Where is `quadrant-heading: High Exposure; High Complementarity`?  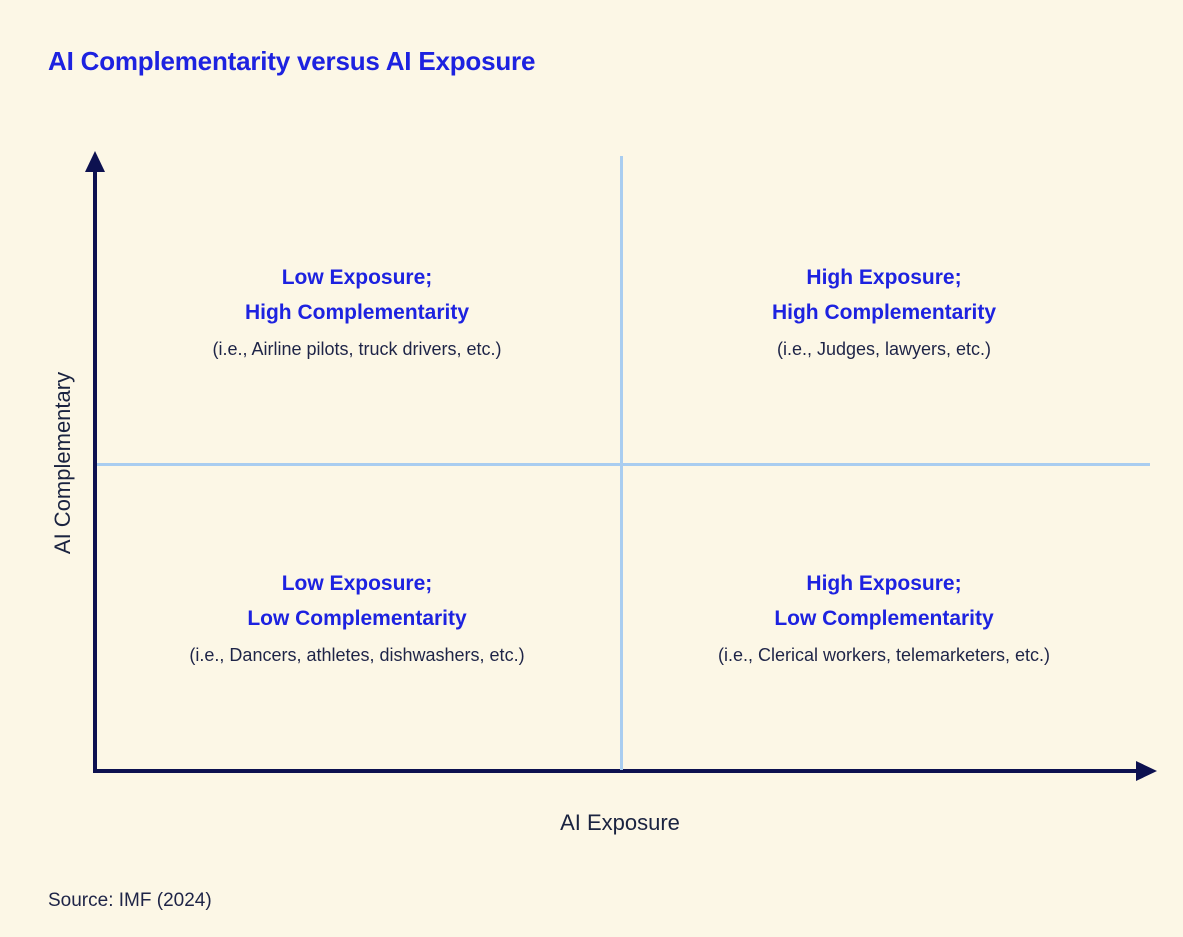
quadrant-heading: High Exposure; High Complementarity is located at coordinates (884, 295).